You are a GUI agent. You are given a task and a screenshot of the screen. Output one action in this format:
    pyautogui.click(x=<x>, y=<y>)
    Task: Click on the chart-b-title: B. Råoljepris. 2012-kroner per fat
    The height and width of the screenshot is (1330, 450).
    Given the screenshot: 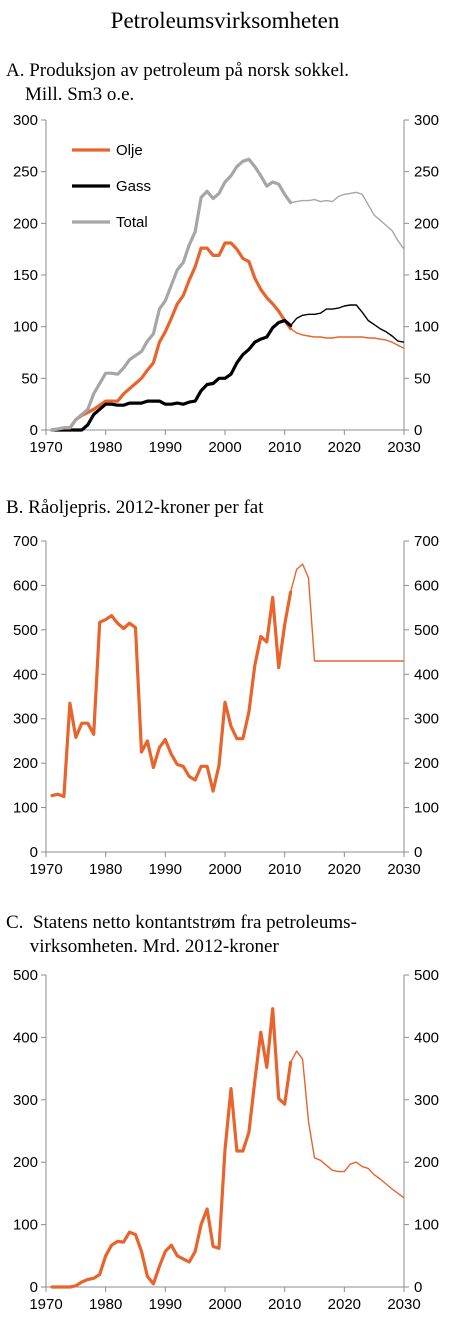 What is the action you would take?
    pyautogui.click(x=135, y=507)
    